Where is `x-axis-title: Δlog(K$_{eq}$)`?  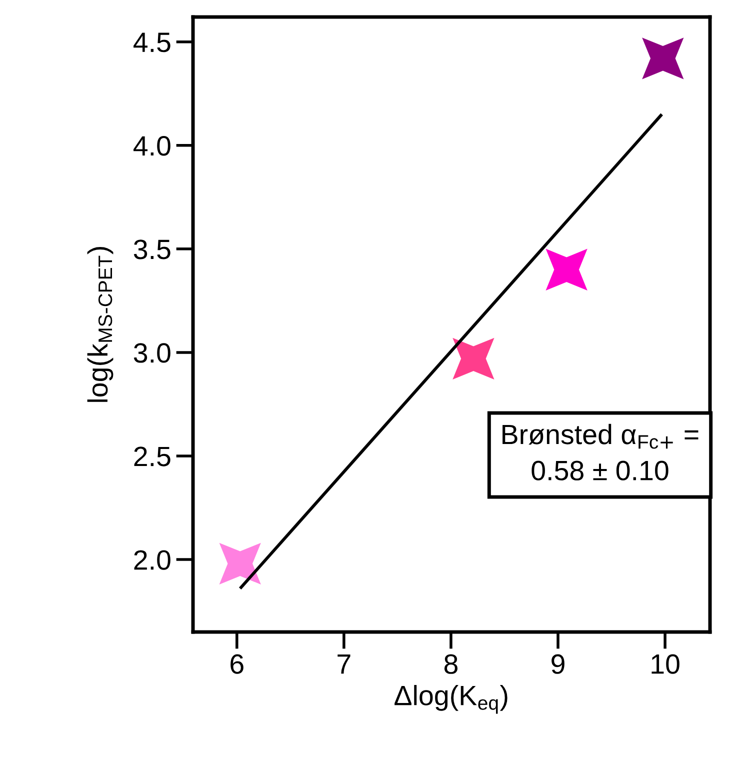 x-axis-title: Δlog(K$_{eq}$) is located at coordinates (451, 699).